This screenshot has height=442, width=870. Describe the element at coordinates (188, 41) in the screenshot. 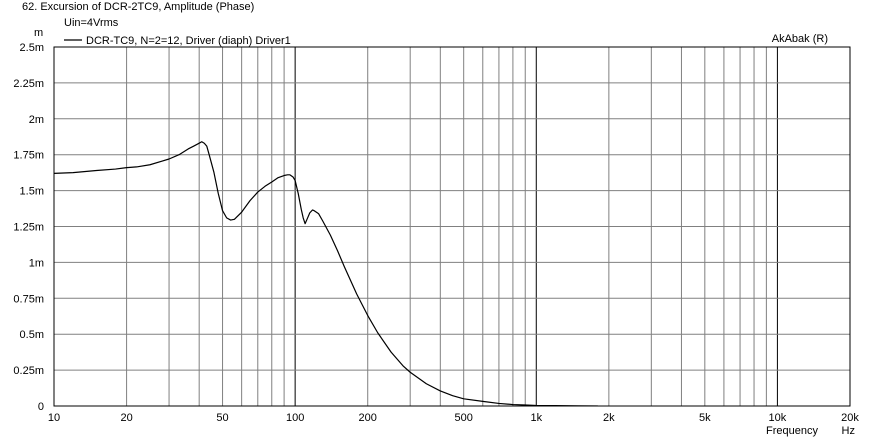

I see `legend-entry-label: DCR-TC9, N=2=12, Driver (diaph) Driver1` at that location.